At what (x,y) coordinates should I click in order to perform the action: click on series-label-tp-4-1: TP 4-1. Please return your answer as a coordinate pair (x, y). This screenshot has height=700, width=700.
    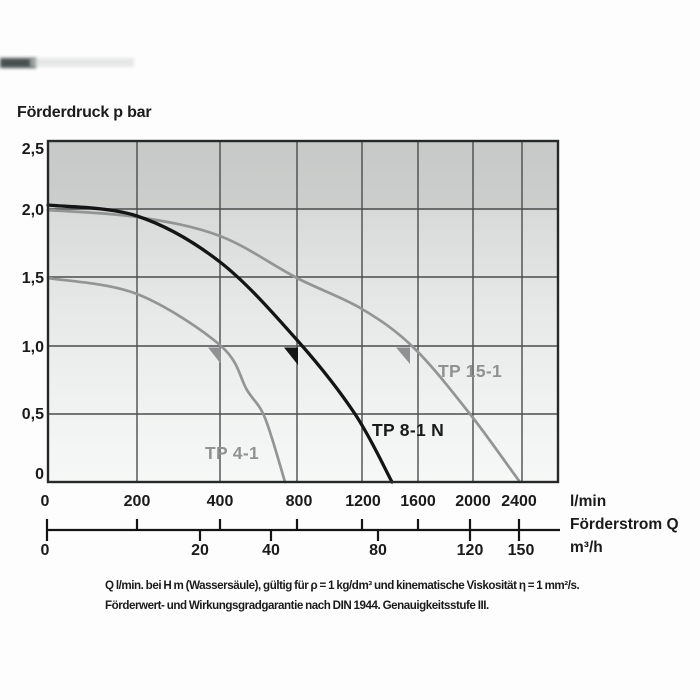
    Looking at the image, I should click on (232, 453).